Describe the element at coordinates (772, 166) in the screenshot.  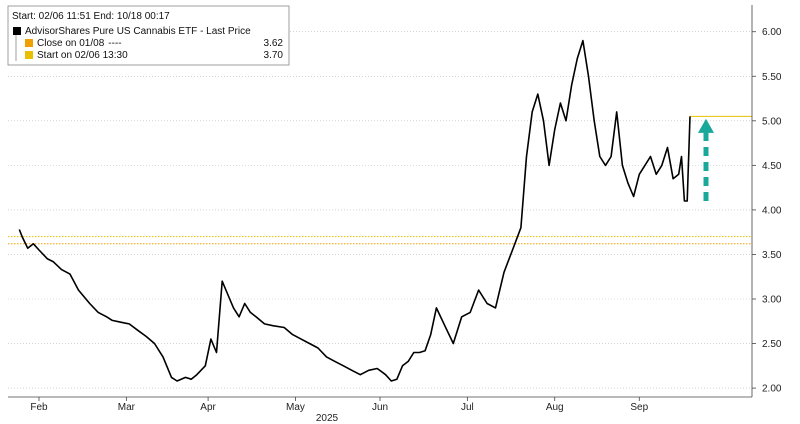
I see `y-tick-label: 4.50` at that location.